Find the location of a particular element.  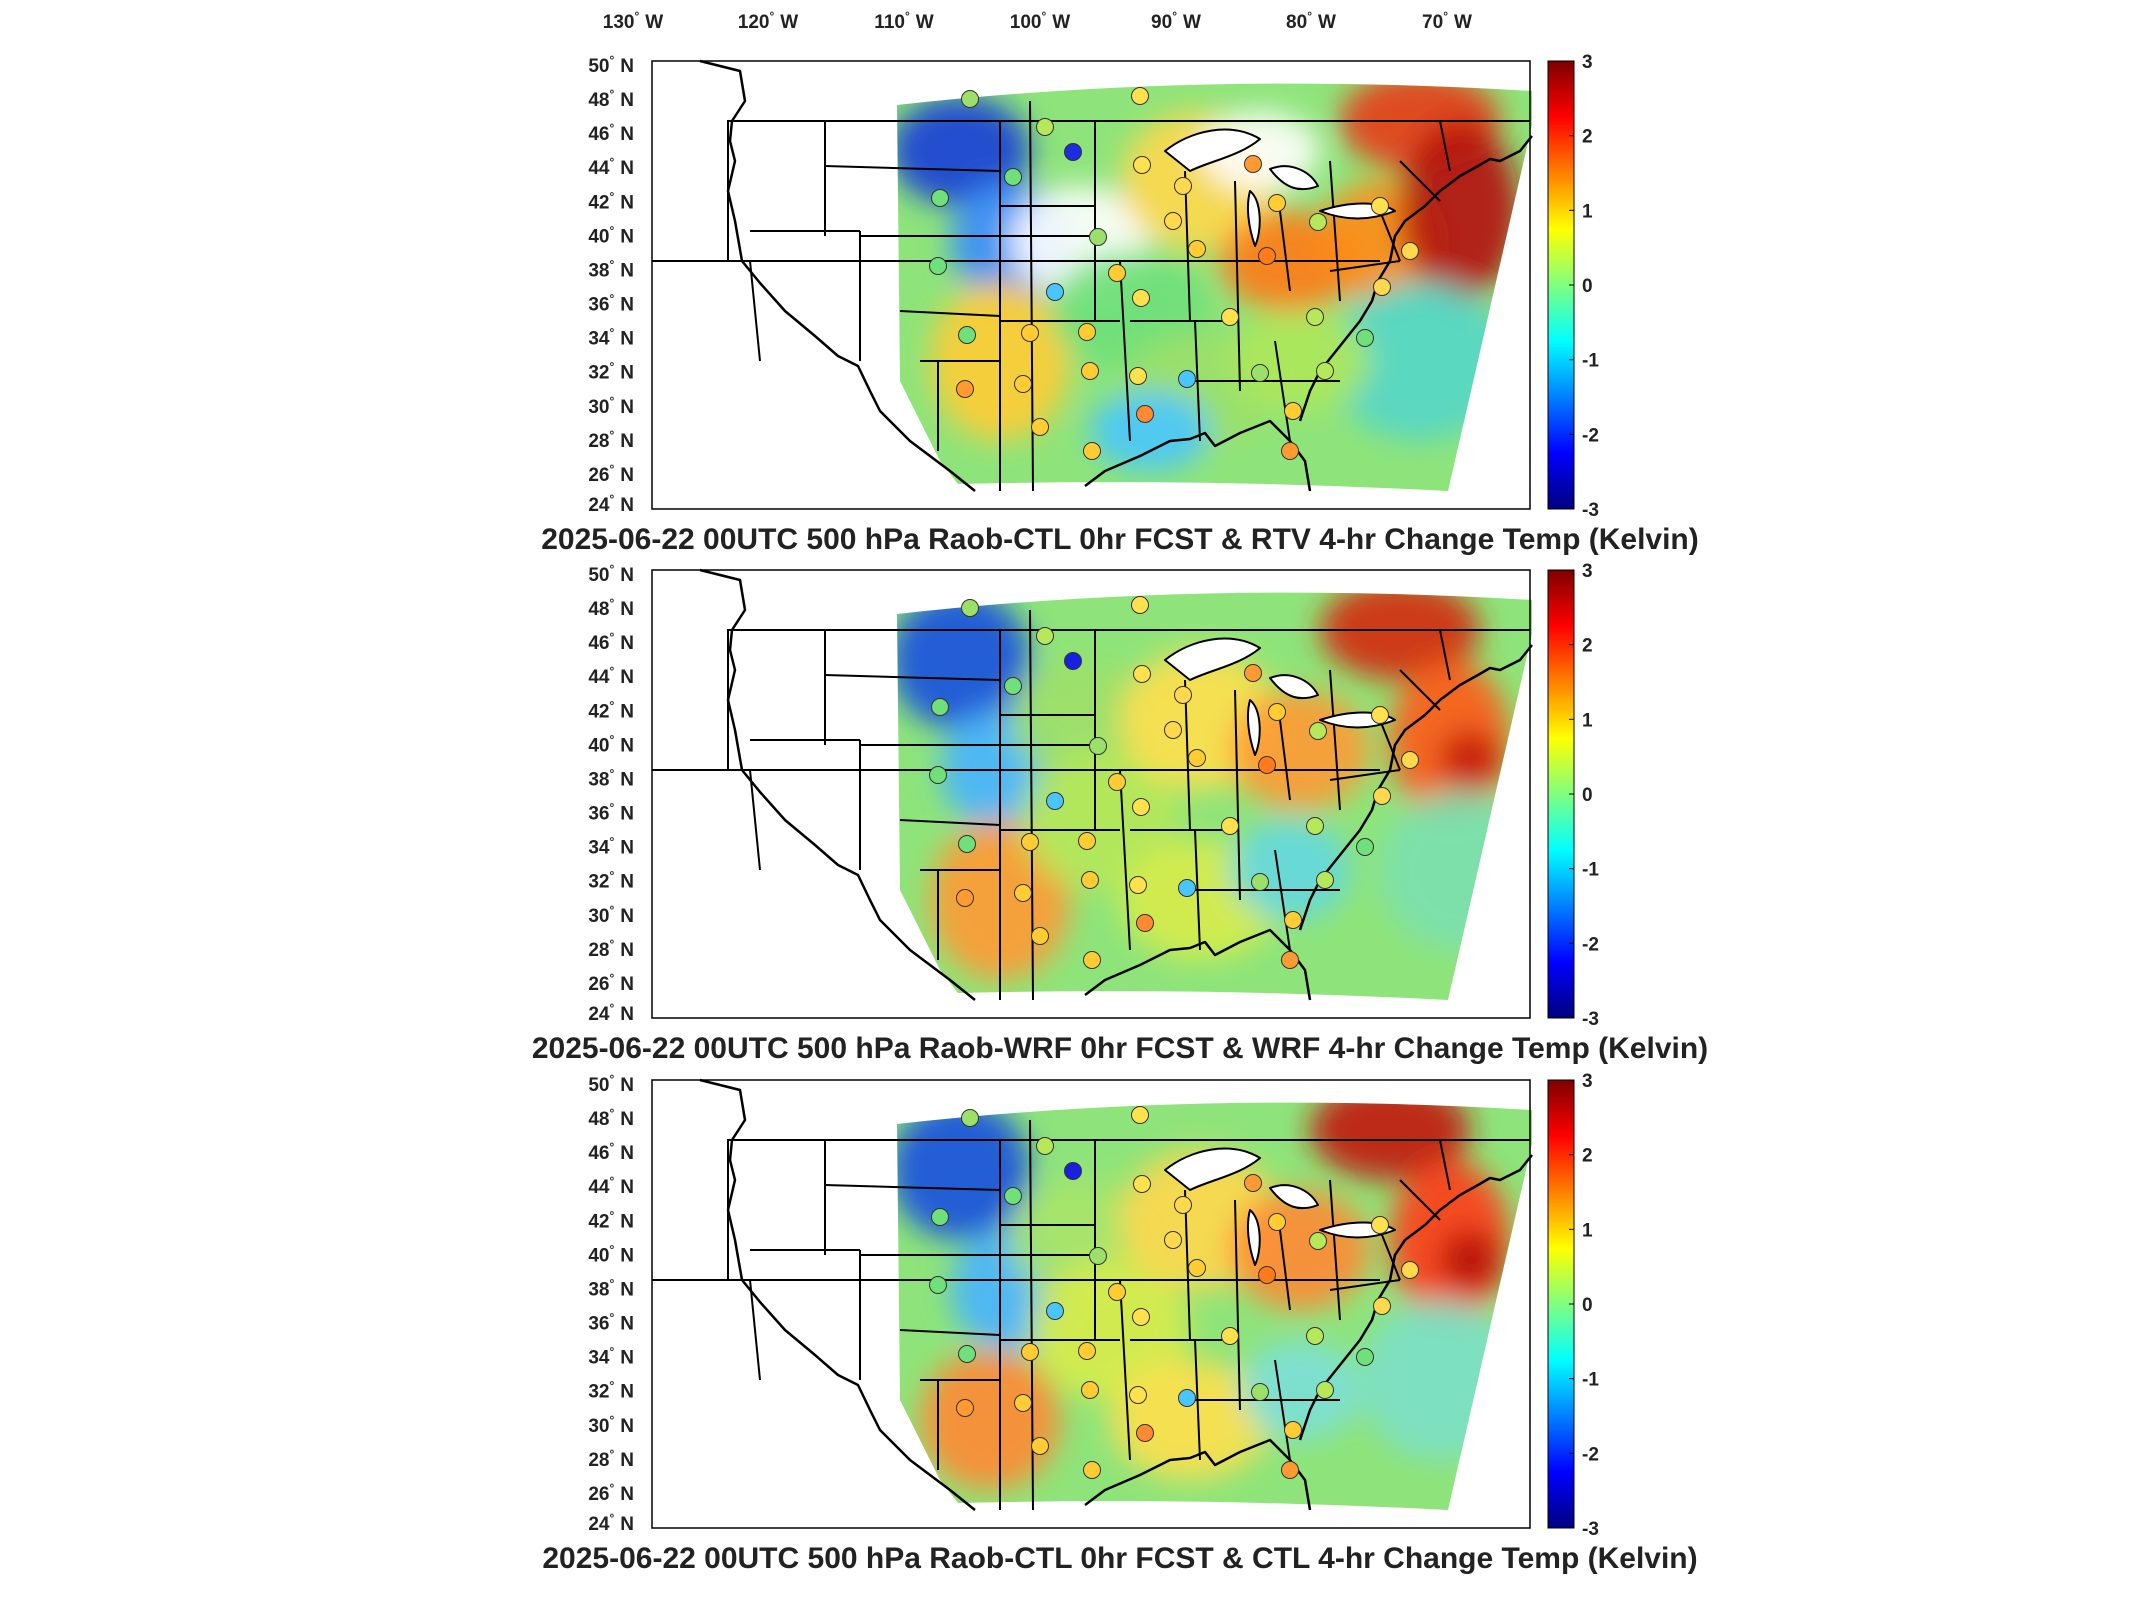

longitude-label: 130° W is located at coordinates (633, 21).